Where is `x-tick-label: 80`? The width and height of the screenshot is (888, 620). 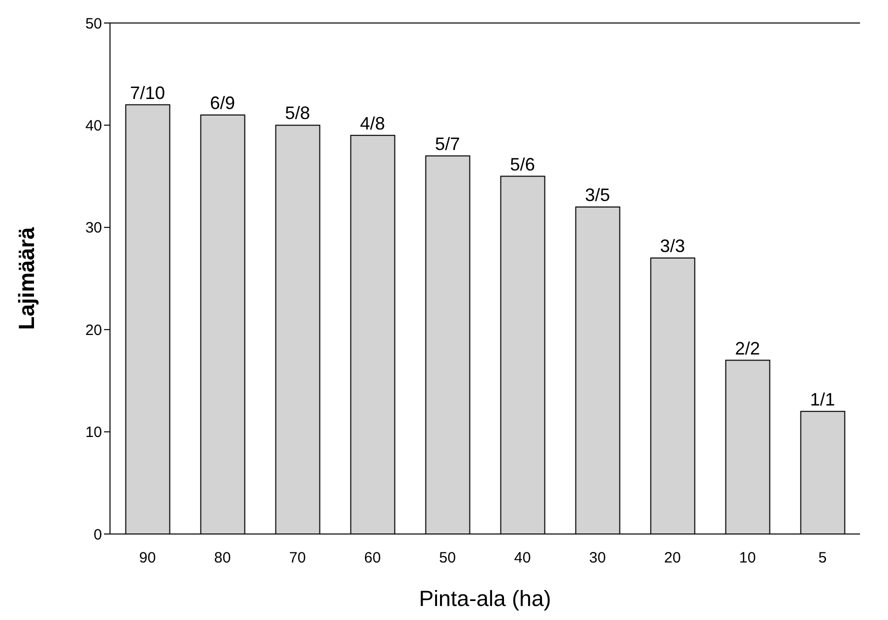 x-tick-label: 80 is located at coordinates (222, 558).